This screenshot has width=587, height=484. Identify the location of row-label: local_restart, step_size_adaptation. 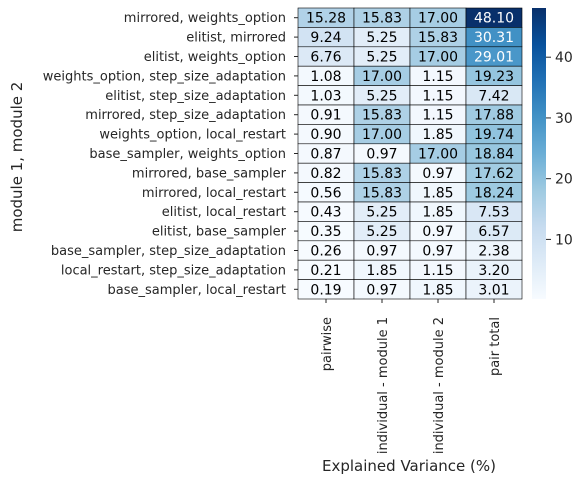
(173, 270).